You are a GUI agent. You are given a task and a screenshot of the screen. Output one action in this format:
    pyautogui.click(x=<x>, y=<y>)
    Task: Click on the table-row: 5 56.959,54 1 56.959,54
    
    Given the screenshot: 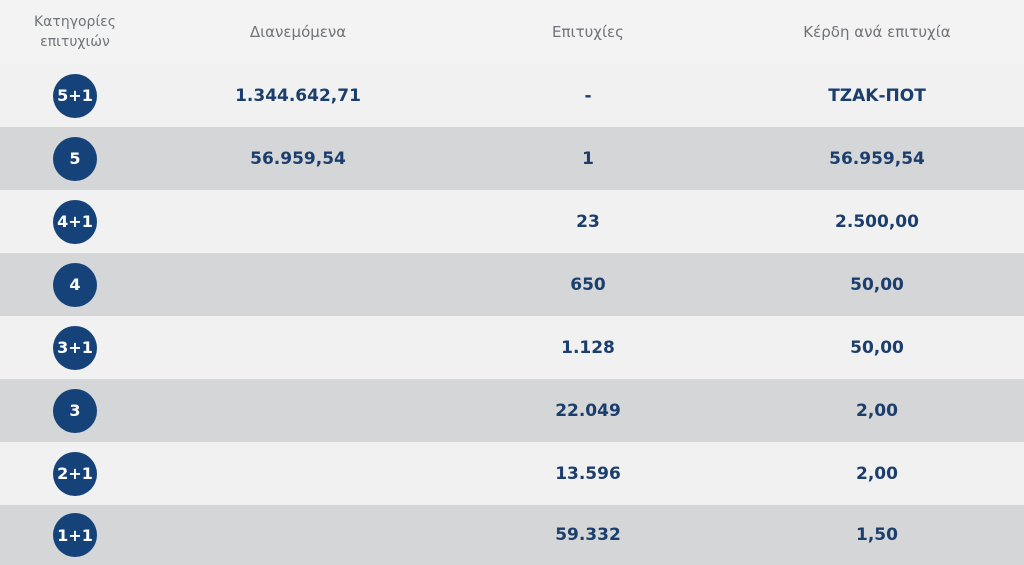 What is the action you would take?
    pyautogui.click(x=512, y=158)
    